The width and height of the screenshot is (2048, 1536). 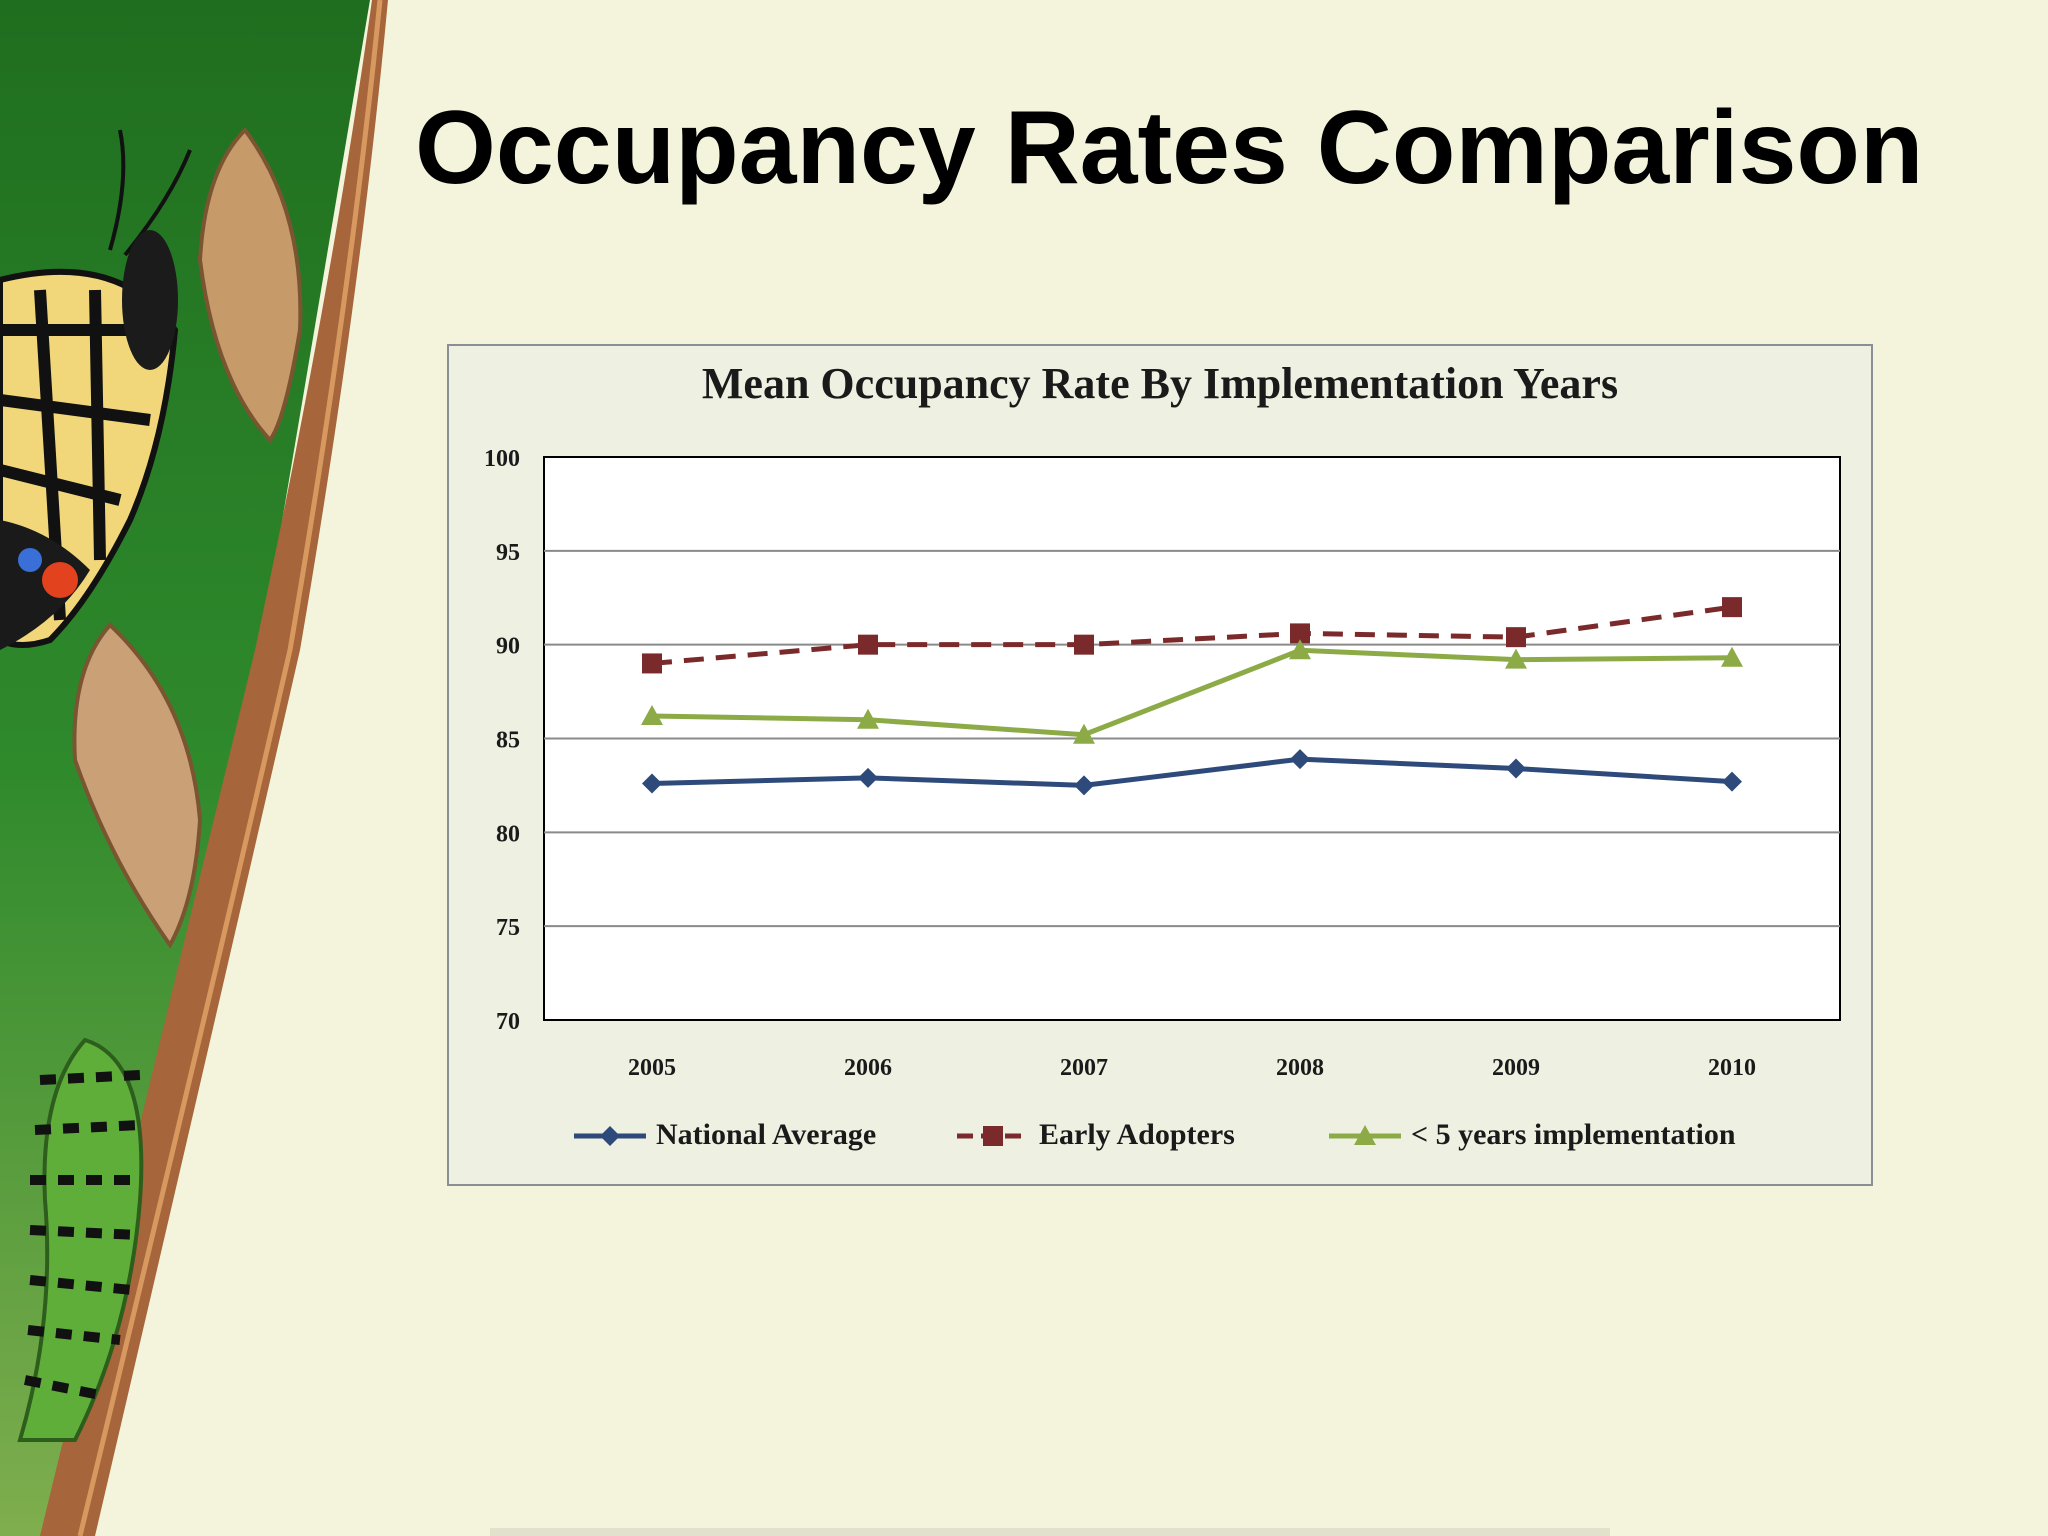 I want to click on series-group, so click(x=1192, y=696).